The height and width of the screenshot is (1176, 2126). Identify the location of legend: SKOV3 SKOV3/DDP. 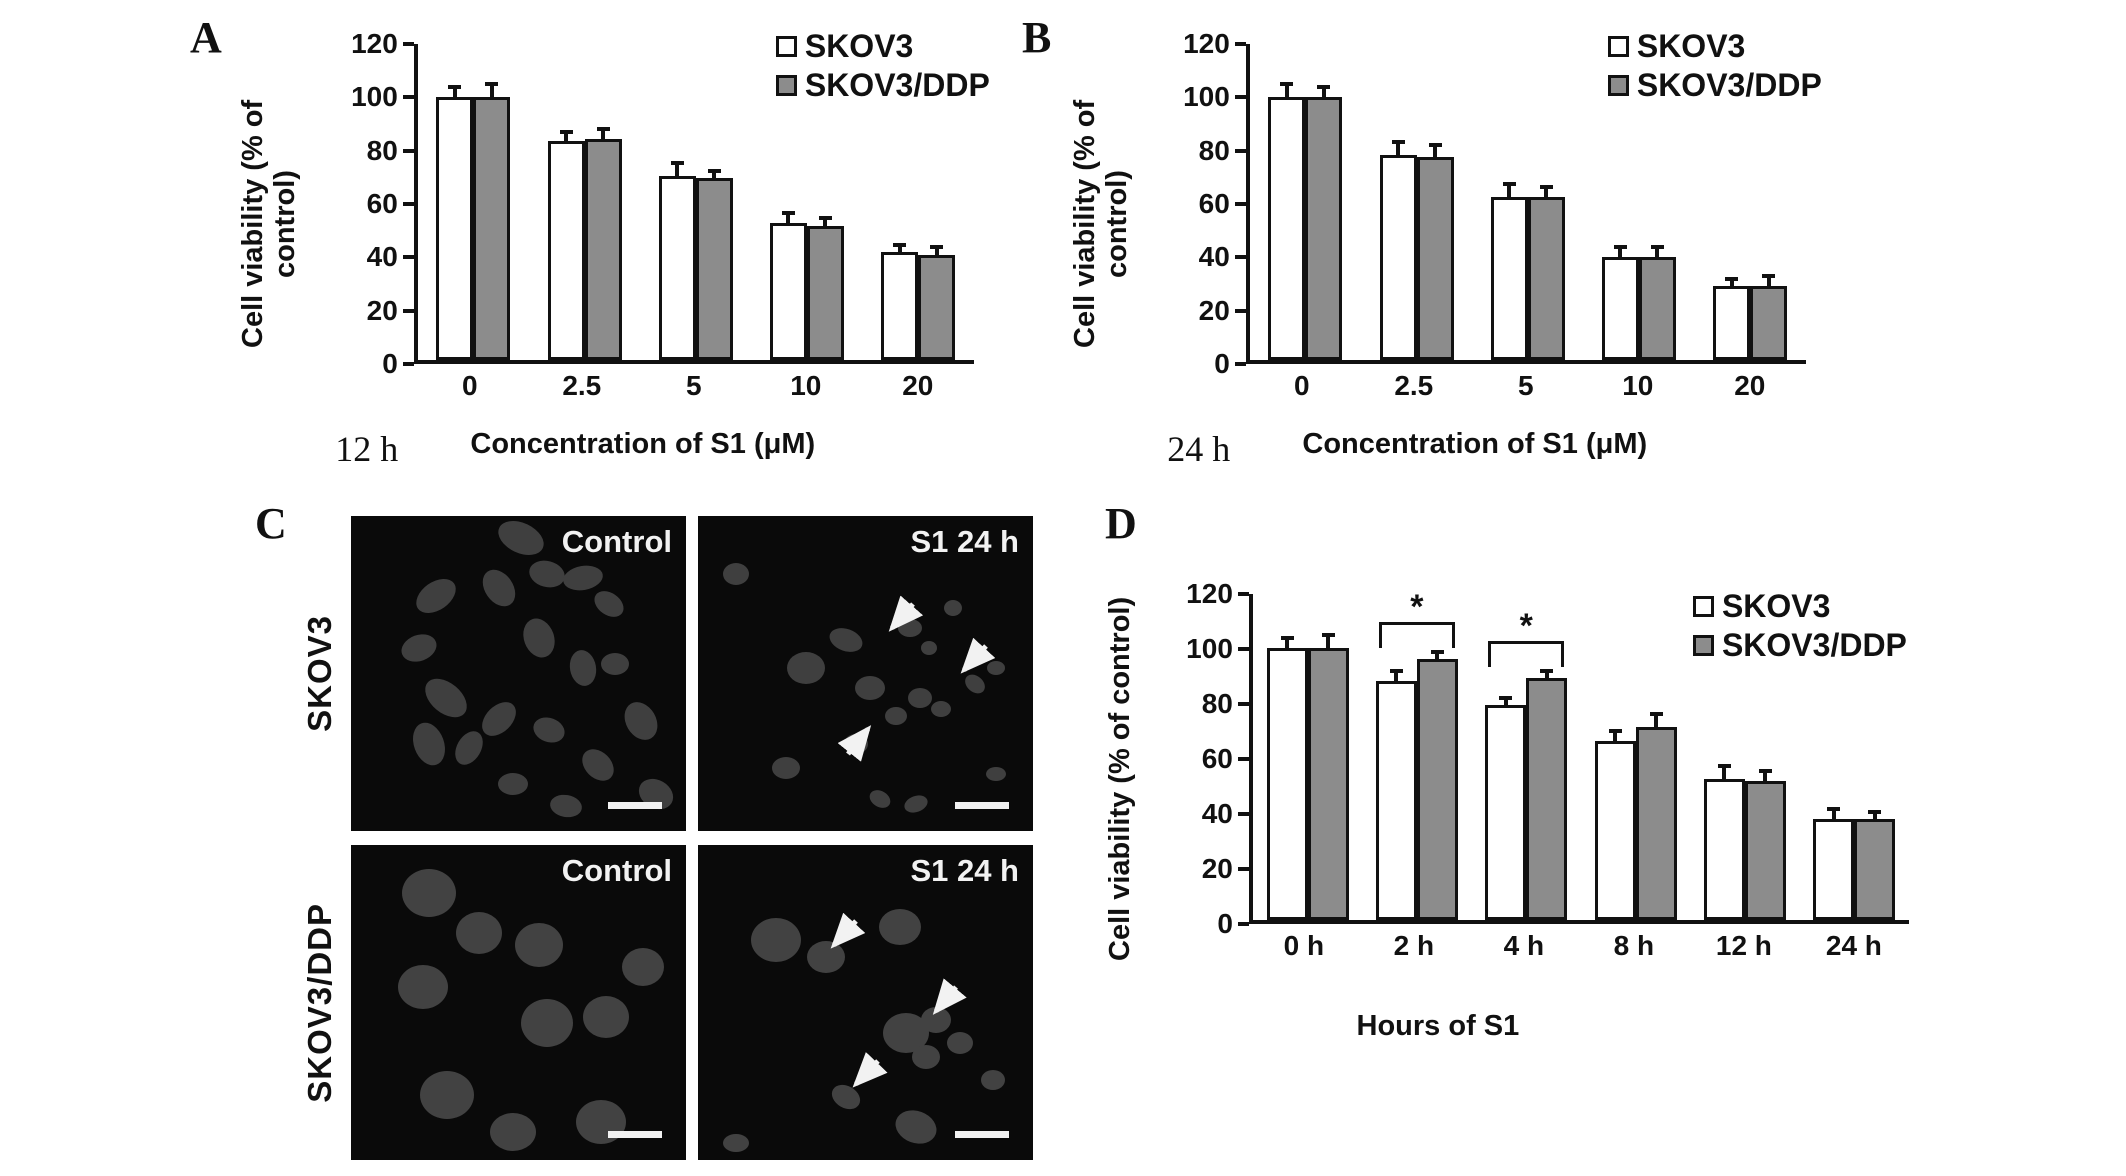
(882, 65).